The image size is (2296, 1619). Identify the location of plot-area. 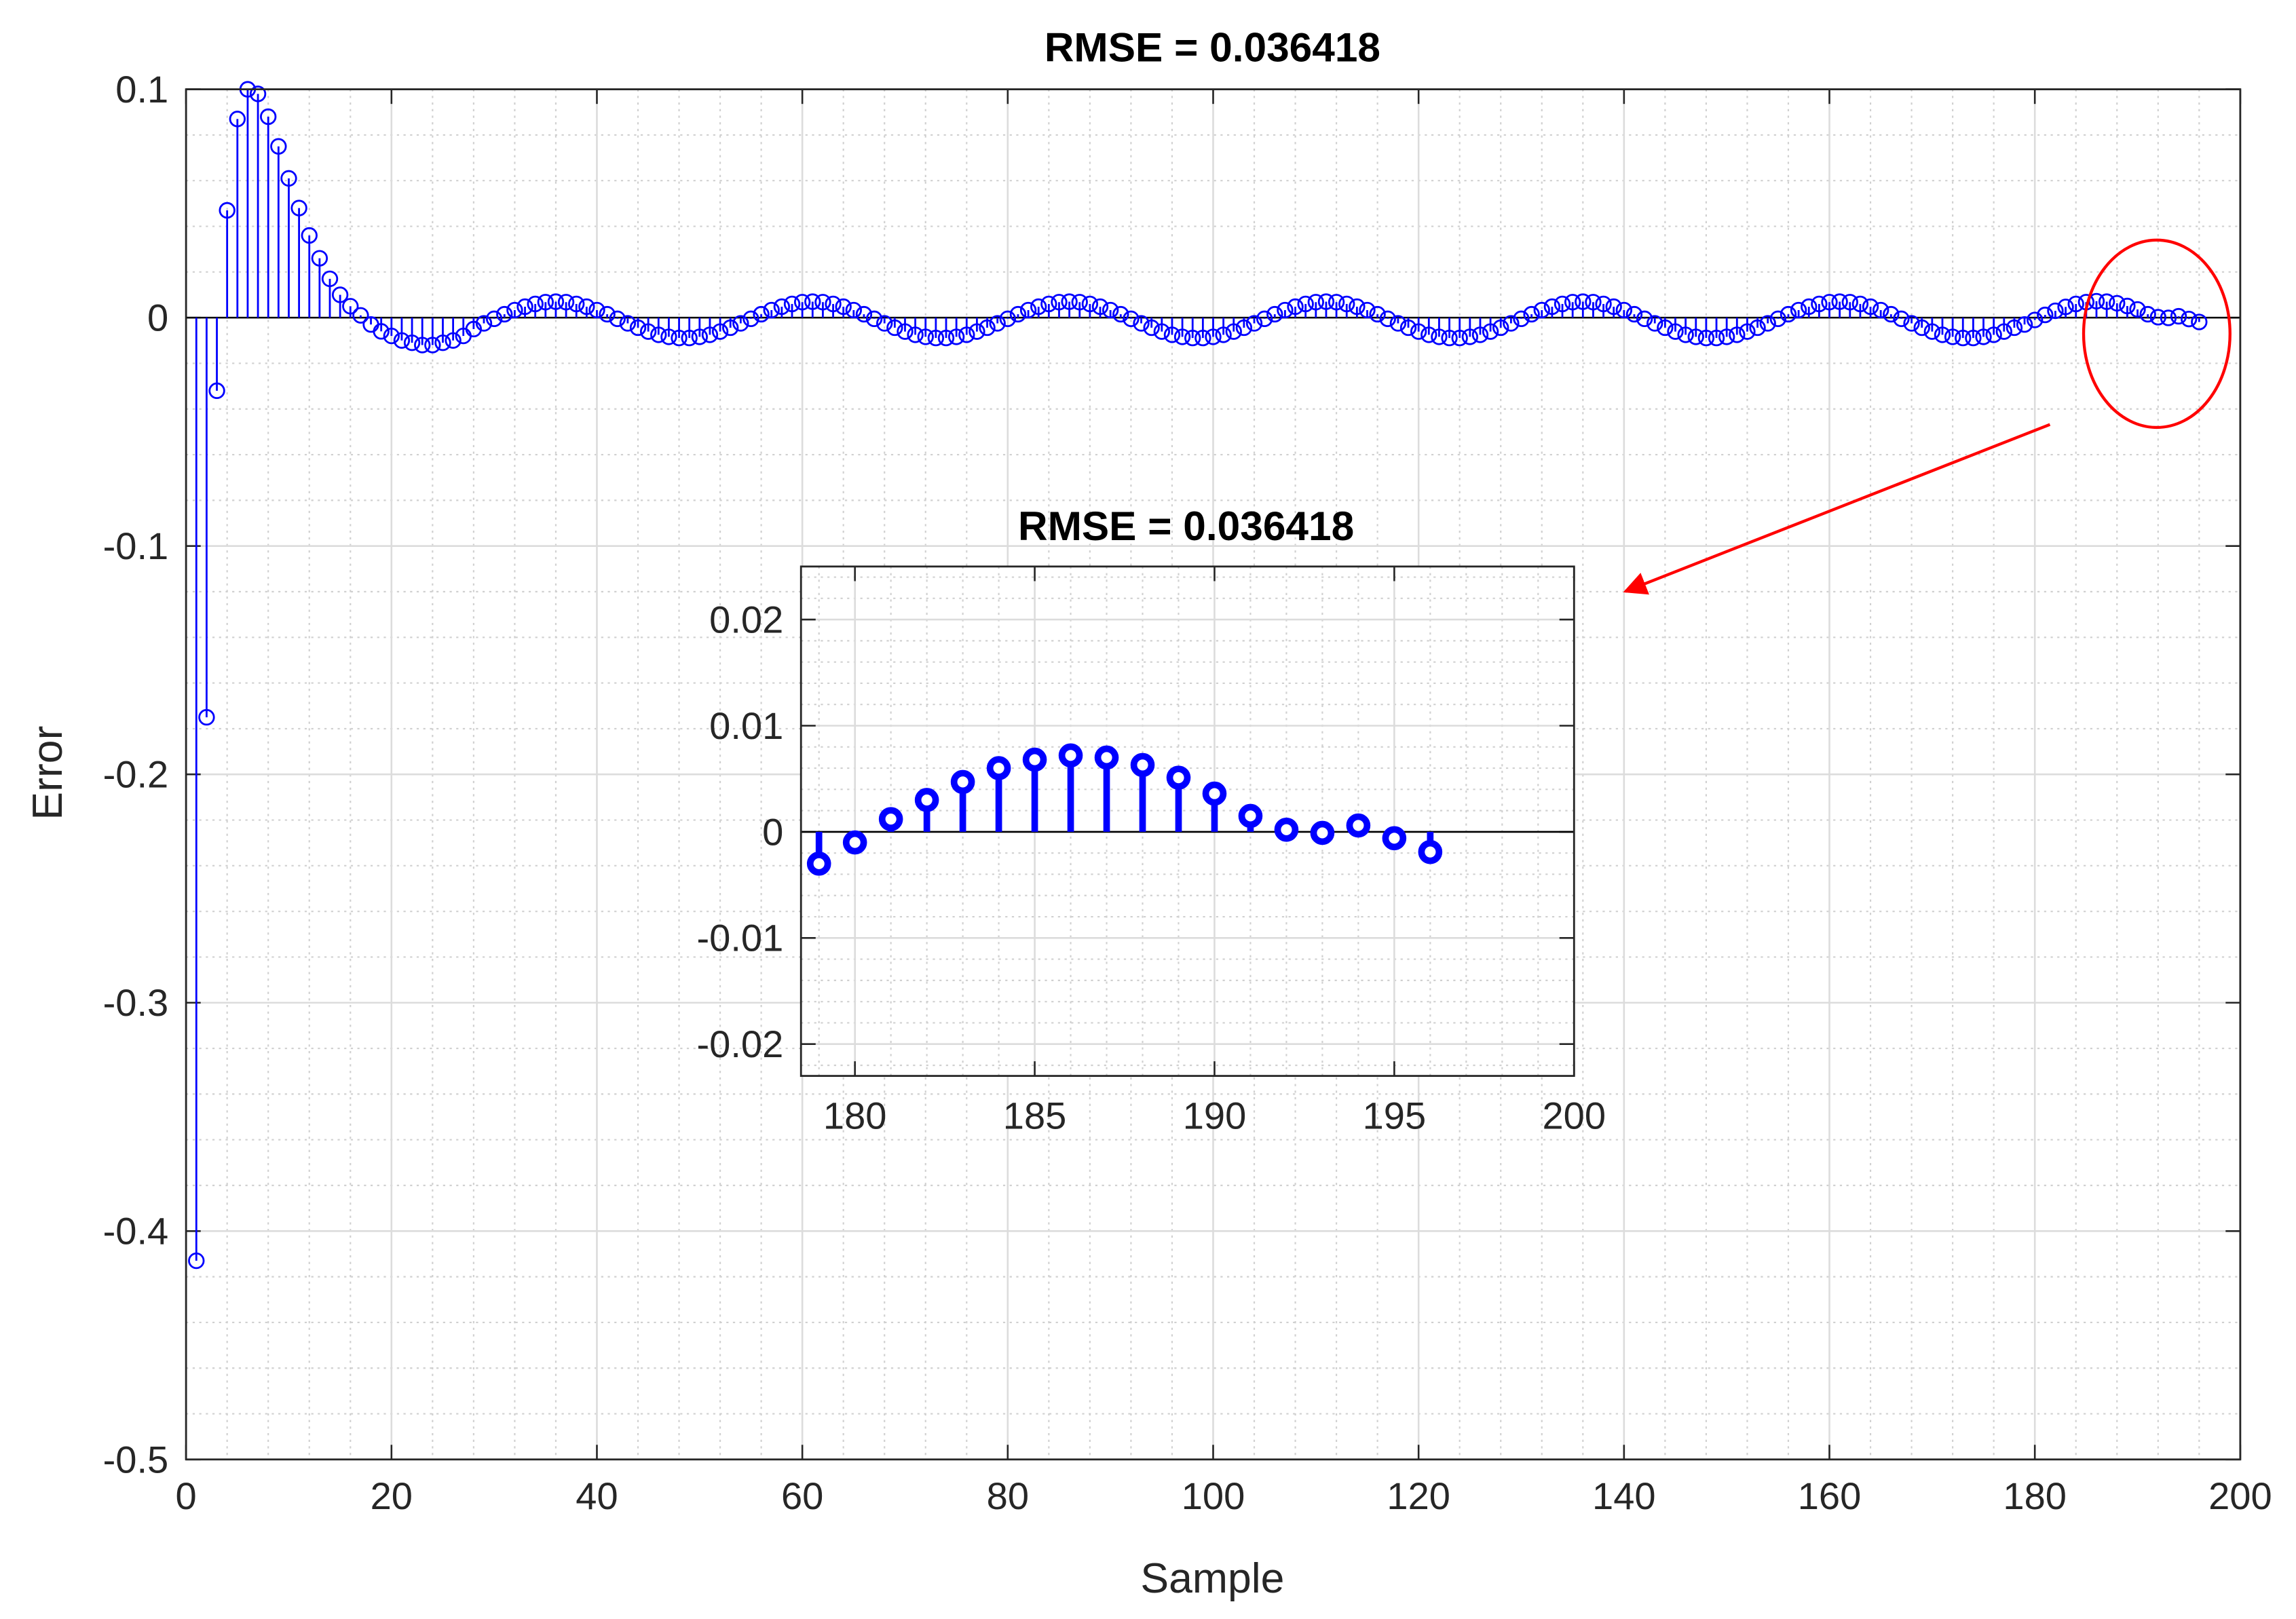
(1188, 821).